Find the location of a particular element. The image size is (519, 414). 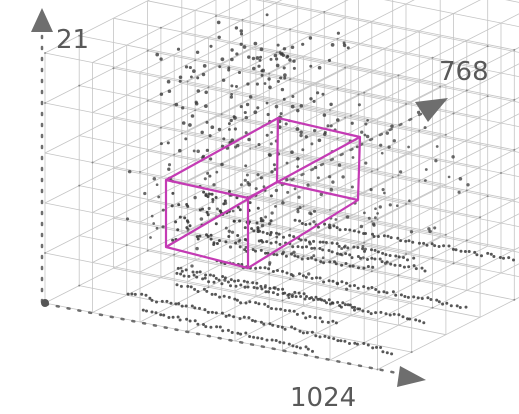

horizontal-axis-label: 1024 is located at coordinates (323, 398).